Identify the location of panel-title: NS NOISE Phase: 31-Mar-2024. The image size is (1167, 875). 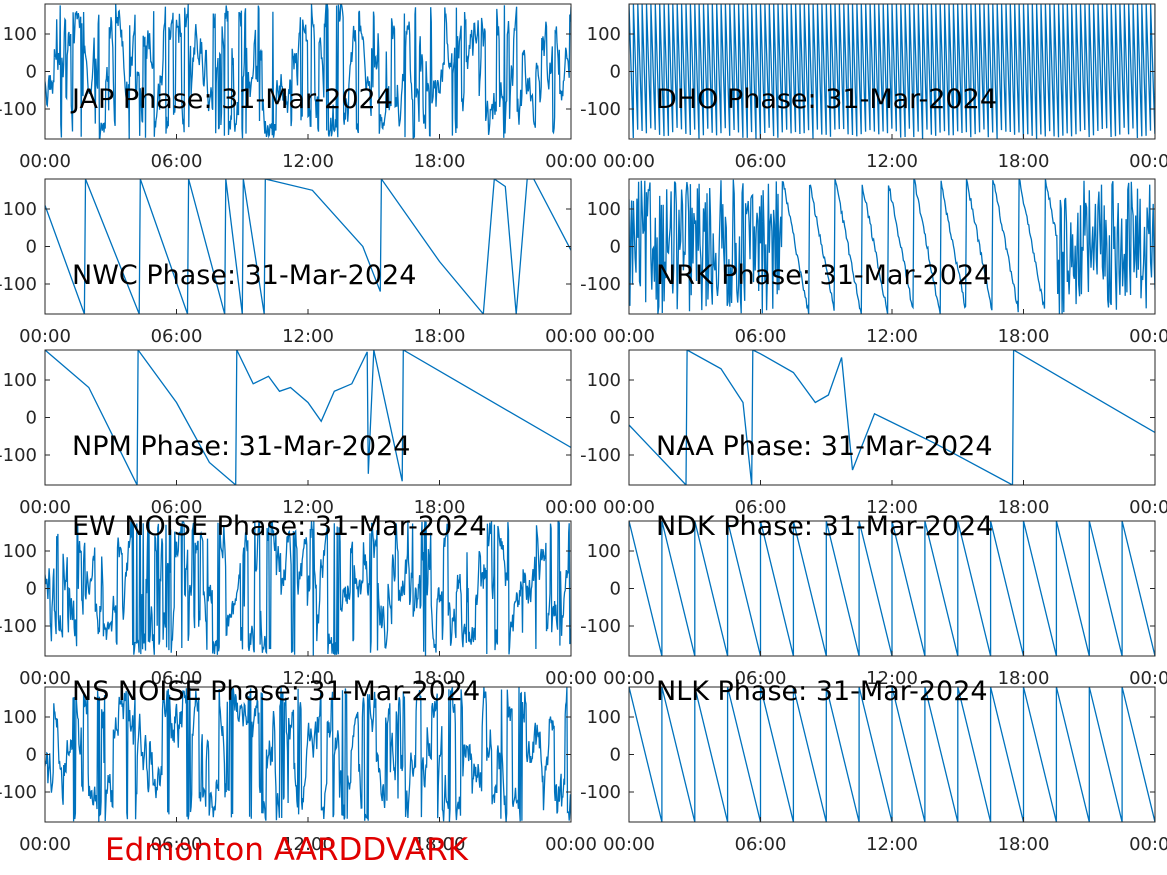
(276, 691).